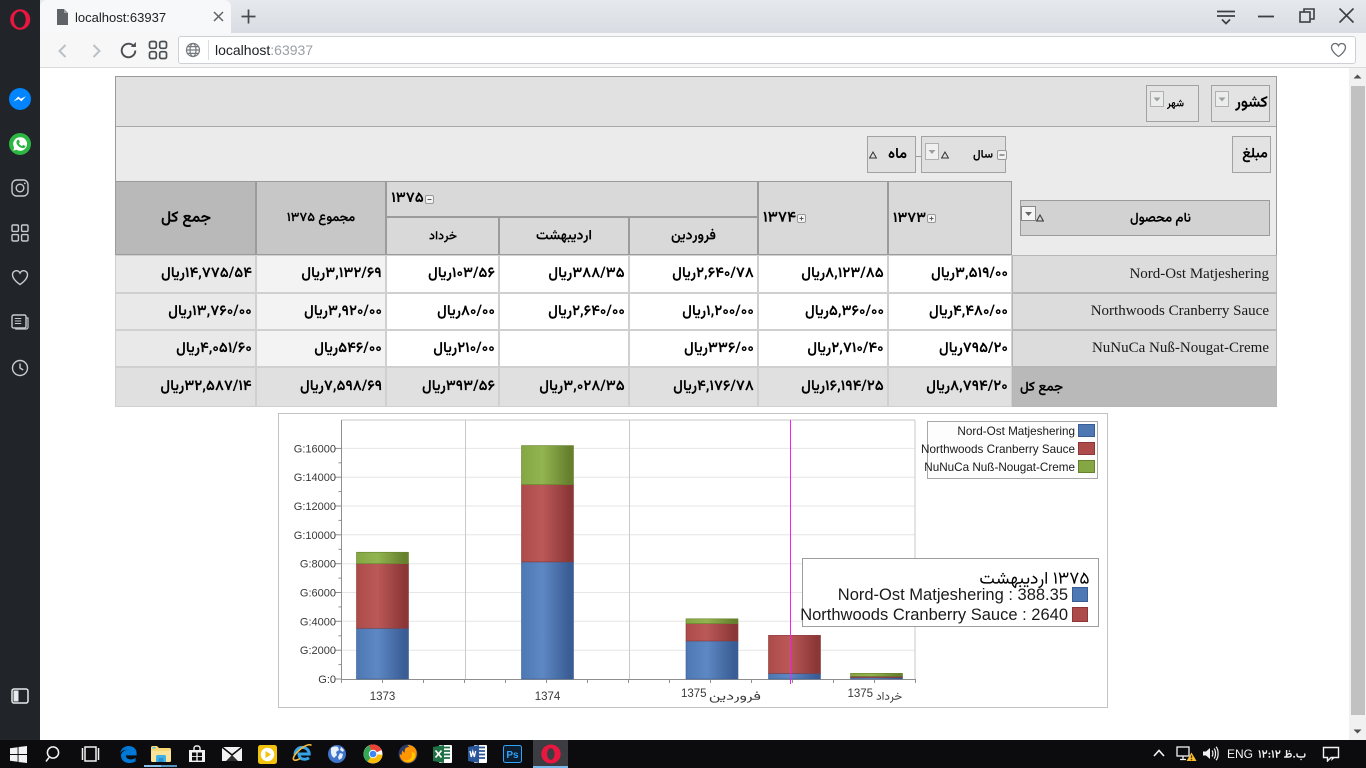 This screenshot has width=1366, height=768. I want to click on svg-text: G:8000, so click(317, 565).